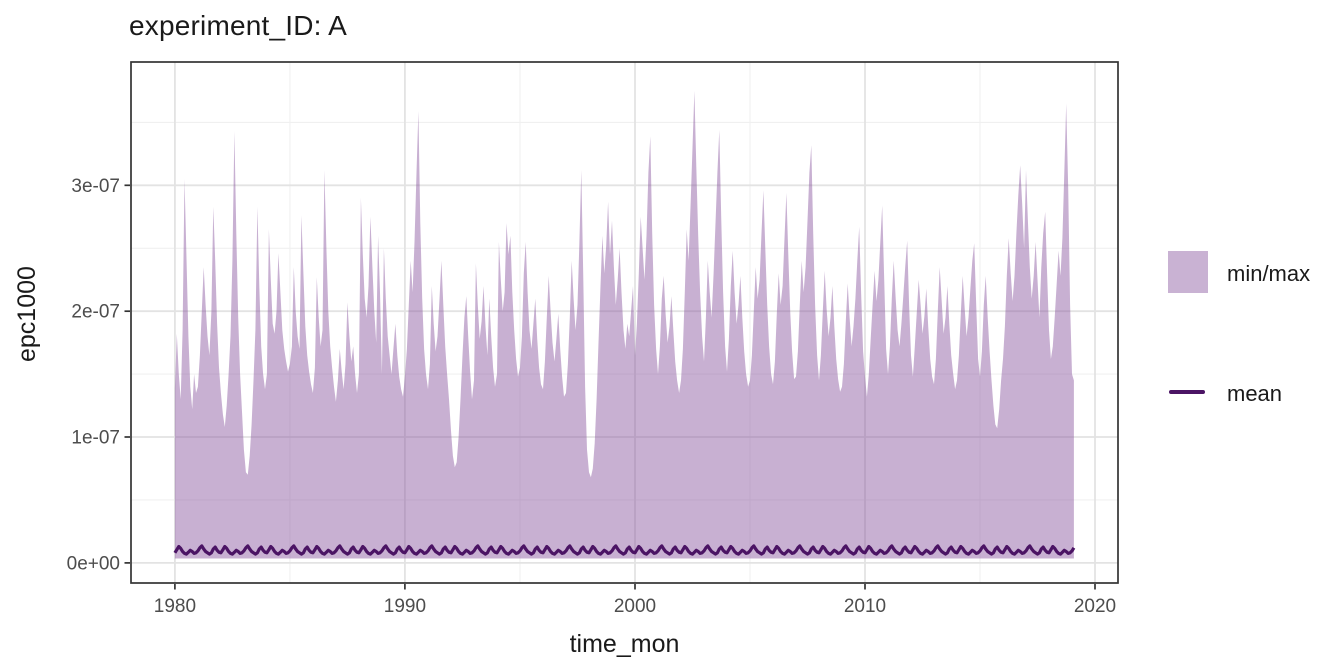 This screenshot has width=1344, height=672. What do you see at coordinates (1187, 392) in the screenshot?
I see `legend-mean-line-key` at bounding box center [1187, 392].